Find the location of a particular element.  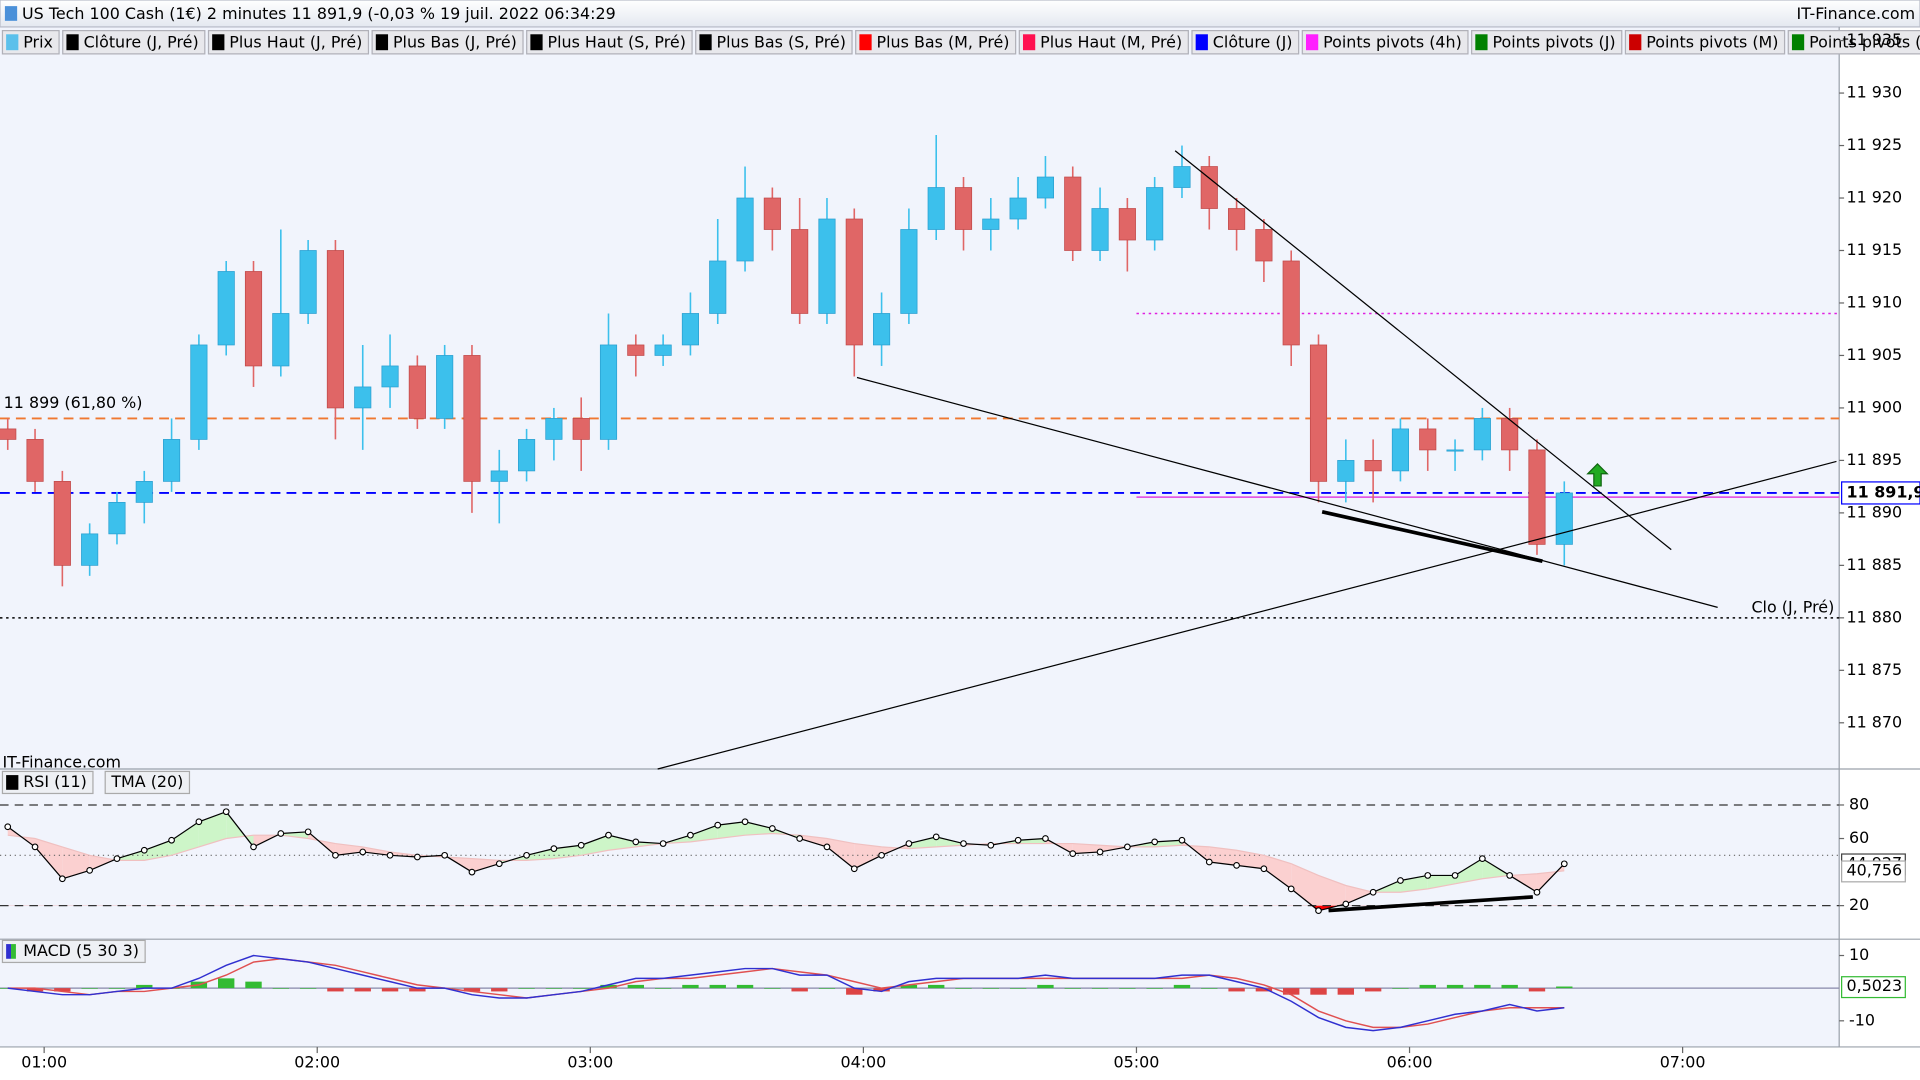

y-tick-label: 10 is located at coordinates (1859, 954).